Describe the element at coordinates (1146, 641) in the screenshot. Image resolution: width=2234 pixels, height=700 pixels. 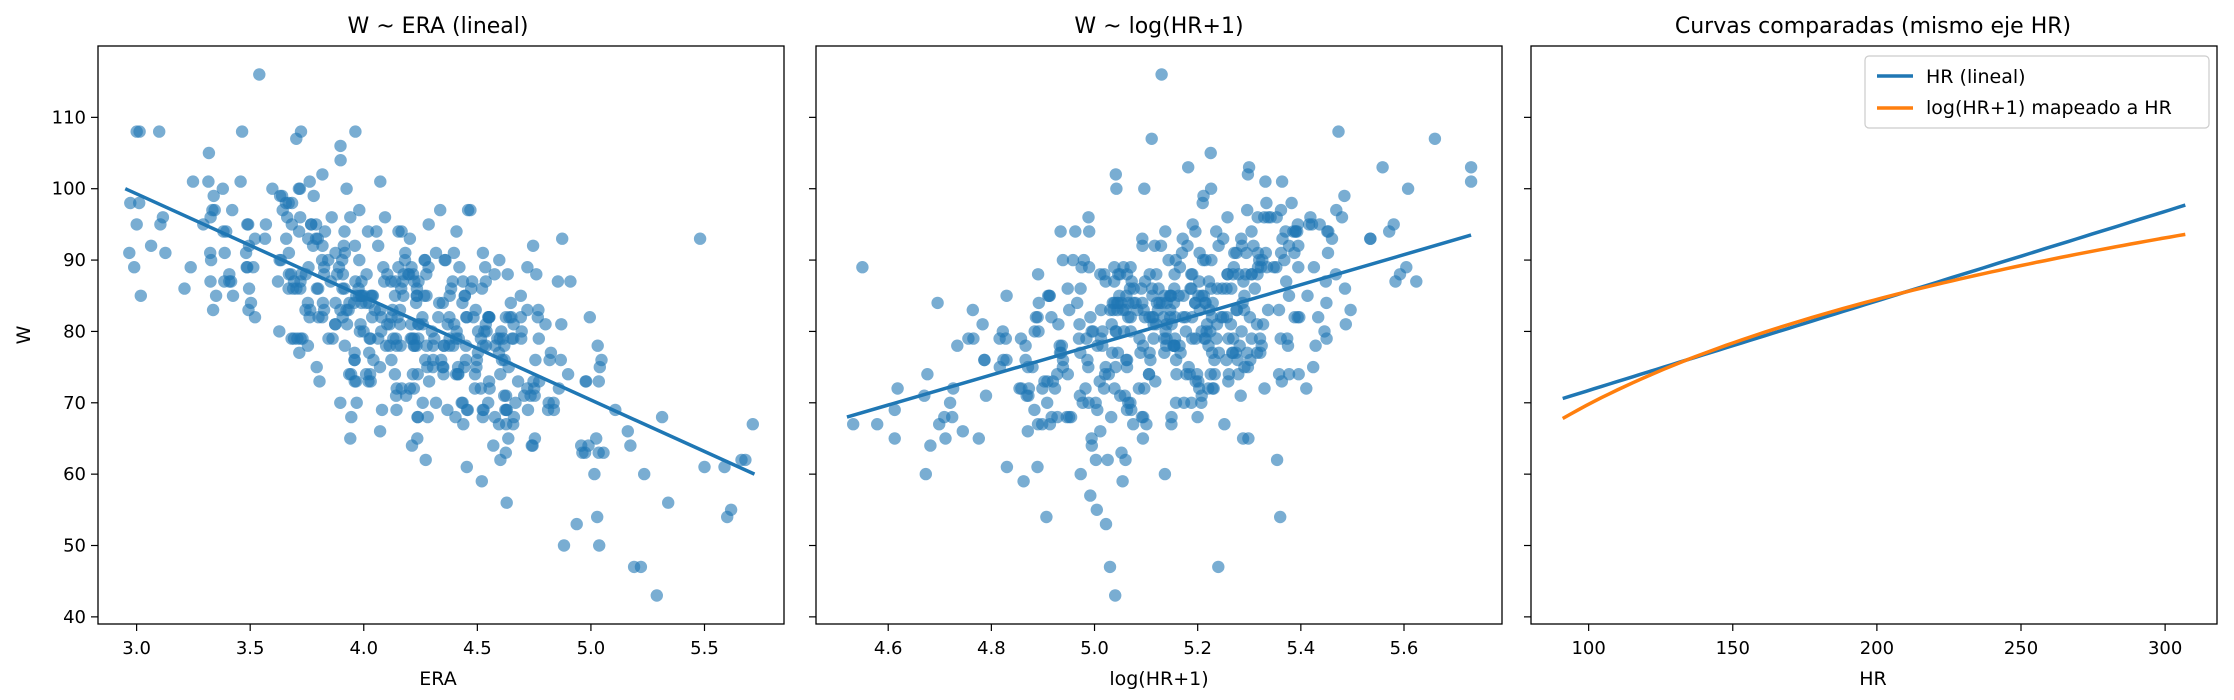
I see `x-ticks: 4.6 4.8 5.0 5.2 5.4 5.6` at that location.